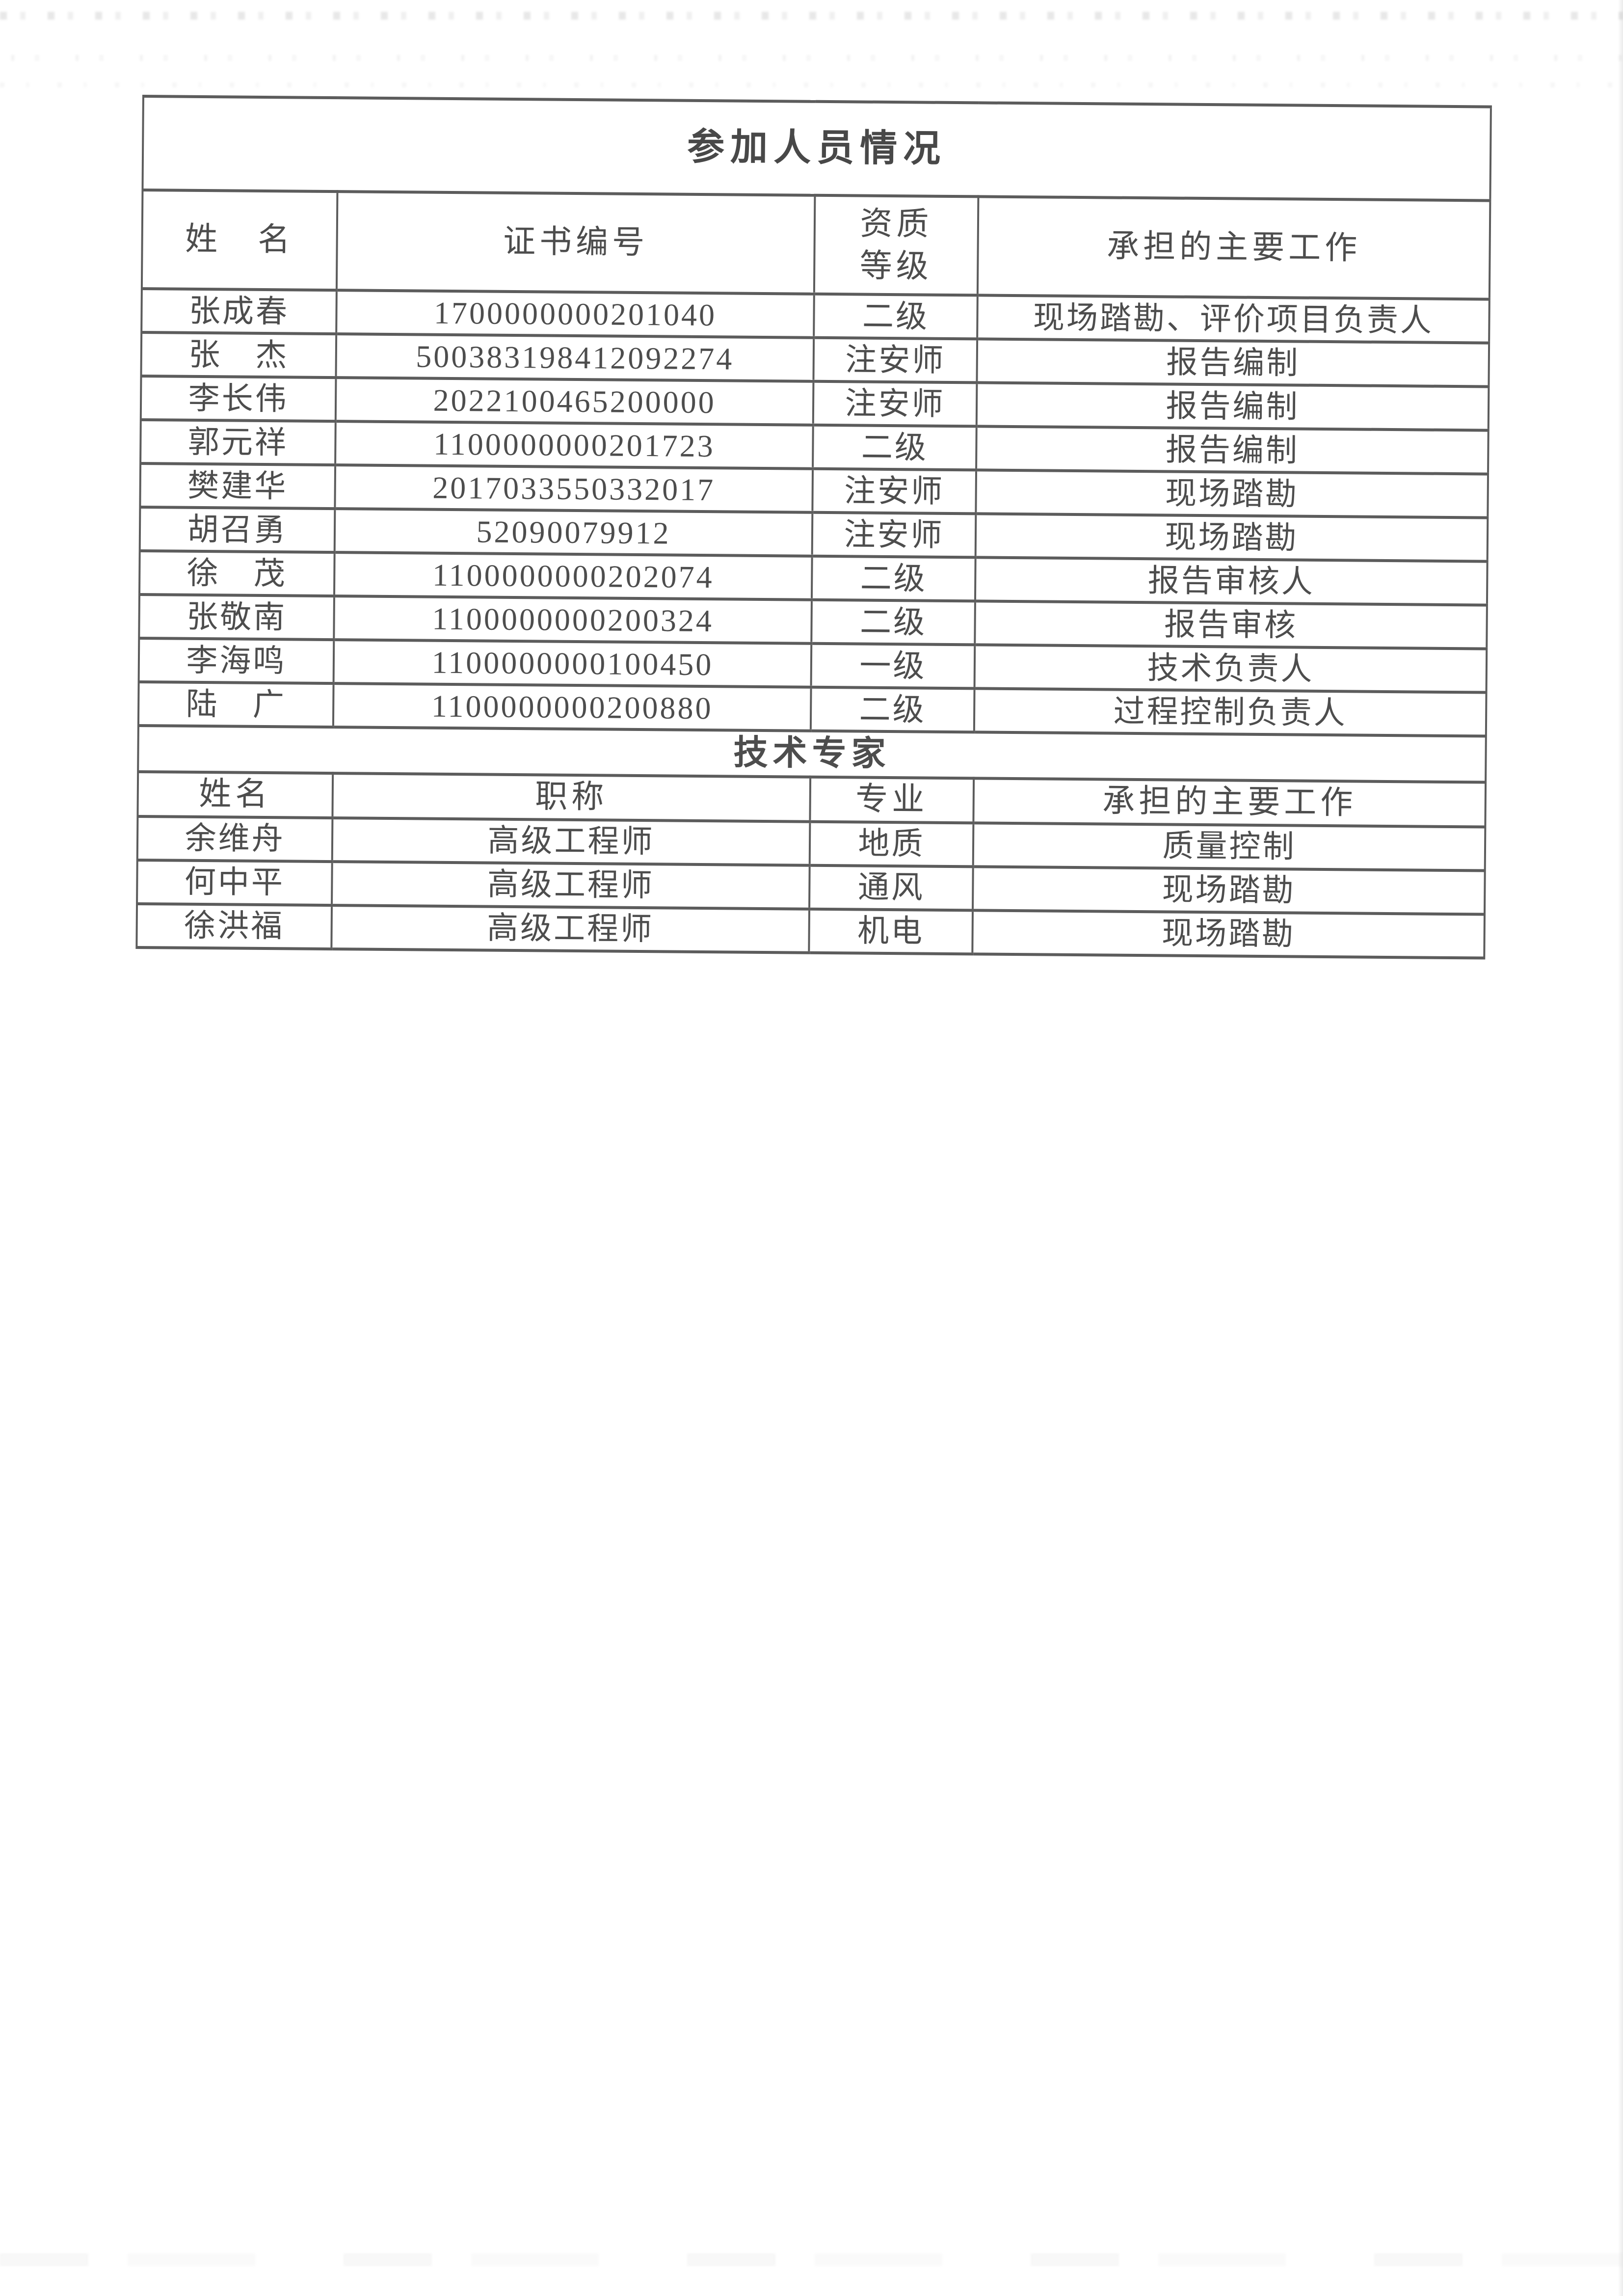  Describe the element at coordinates (239, 355) in the screenshot. I see `participant-name: 张 杰` at that location.